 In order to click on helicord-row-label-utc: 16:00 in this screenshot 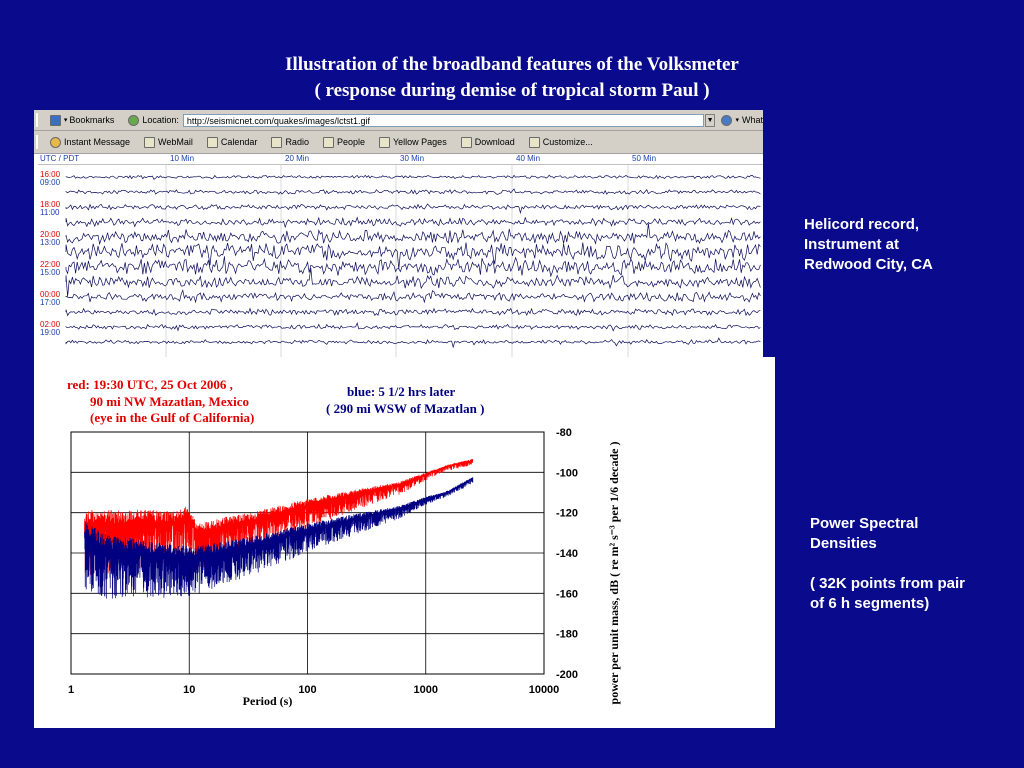, I will do `click(50, 174)`.